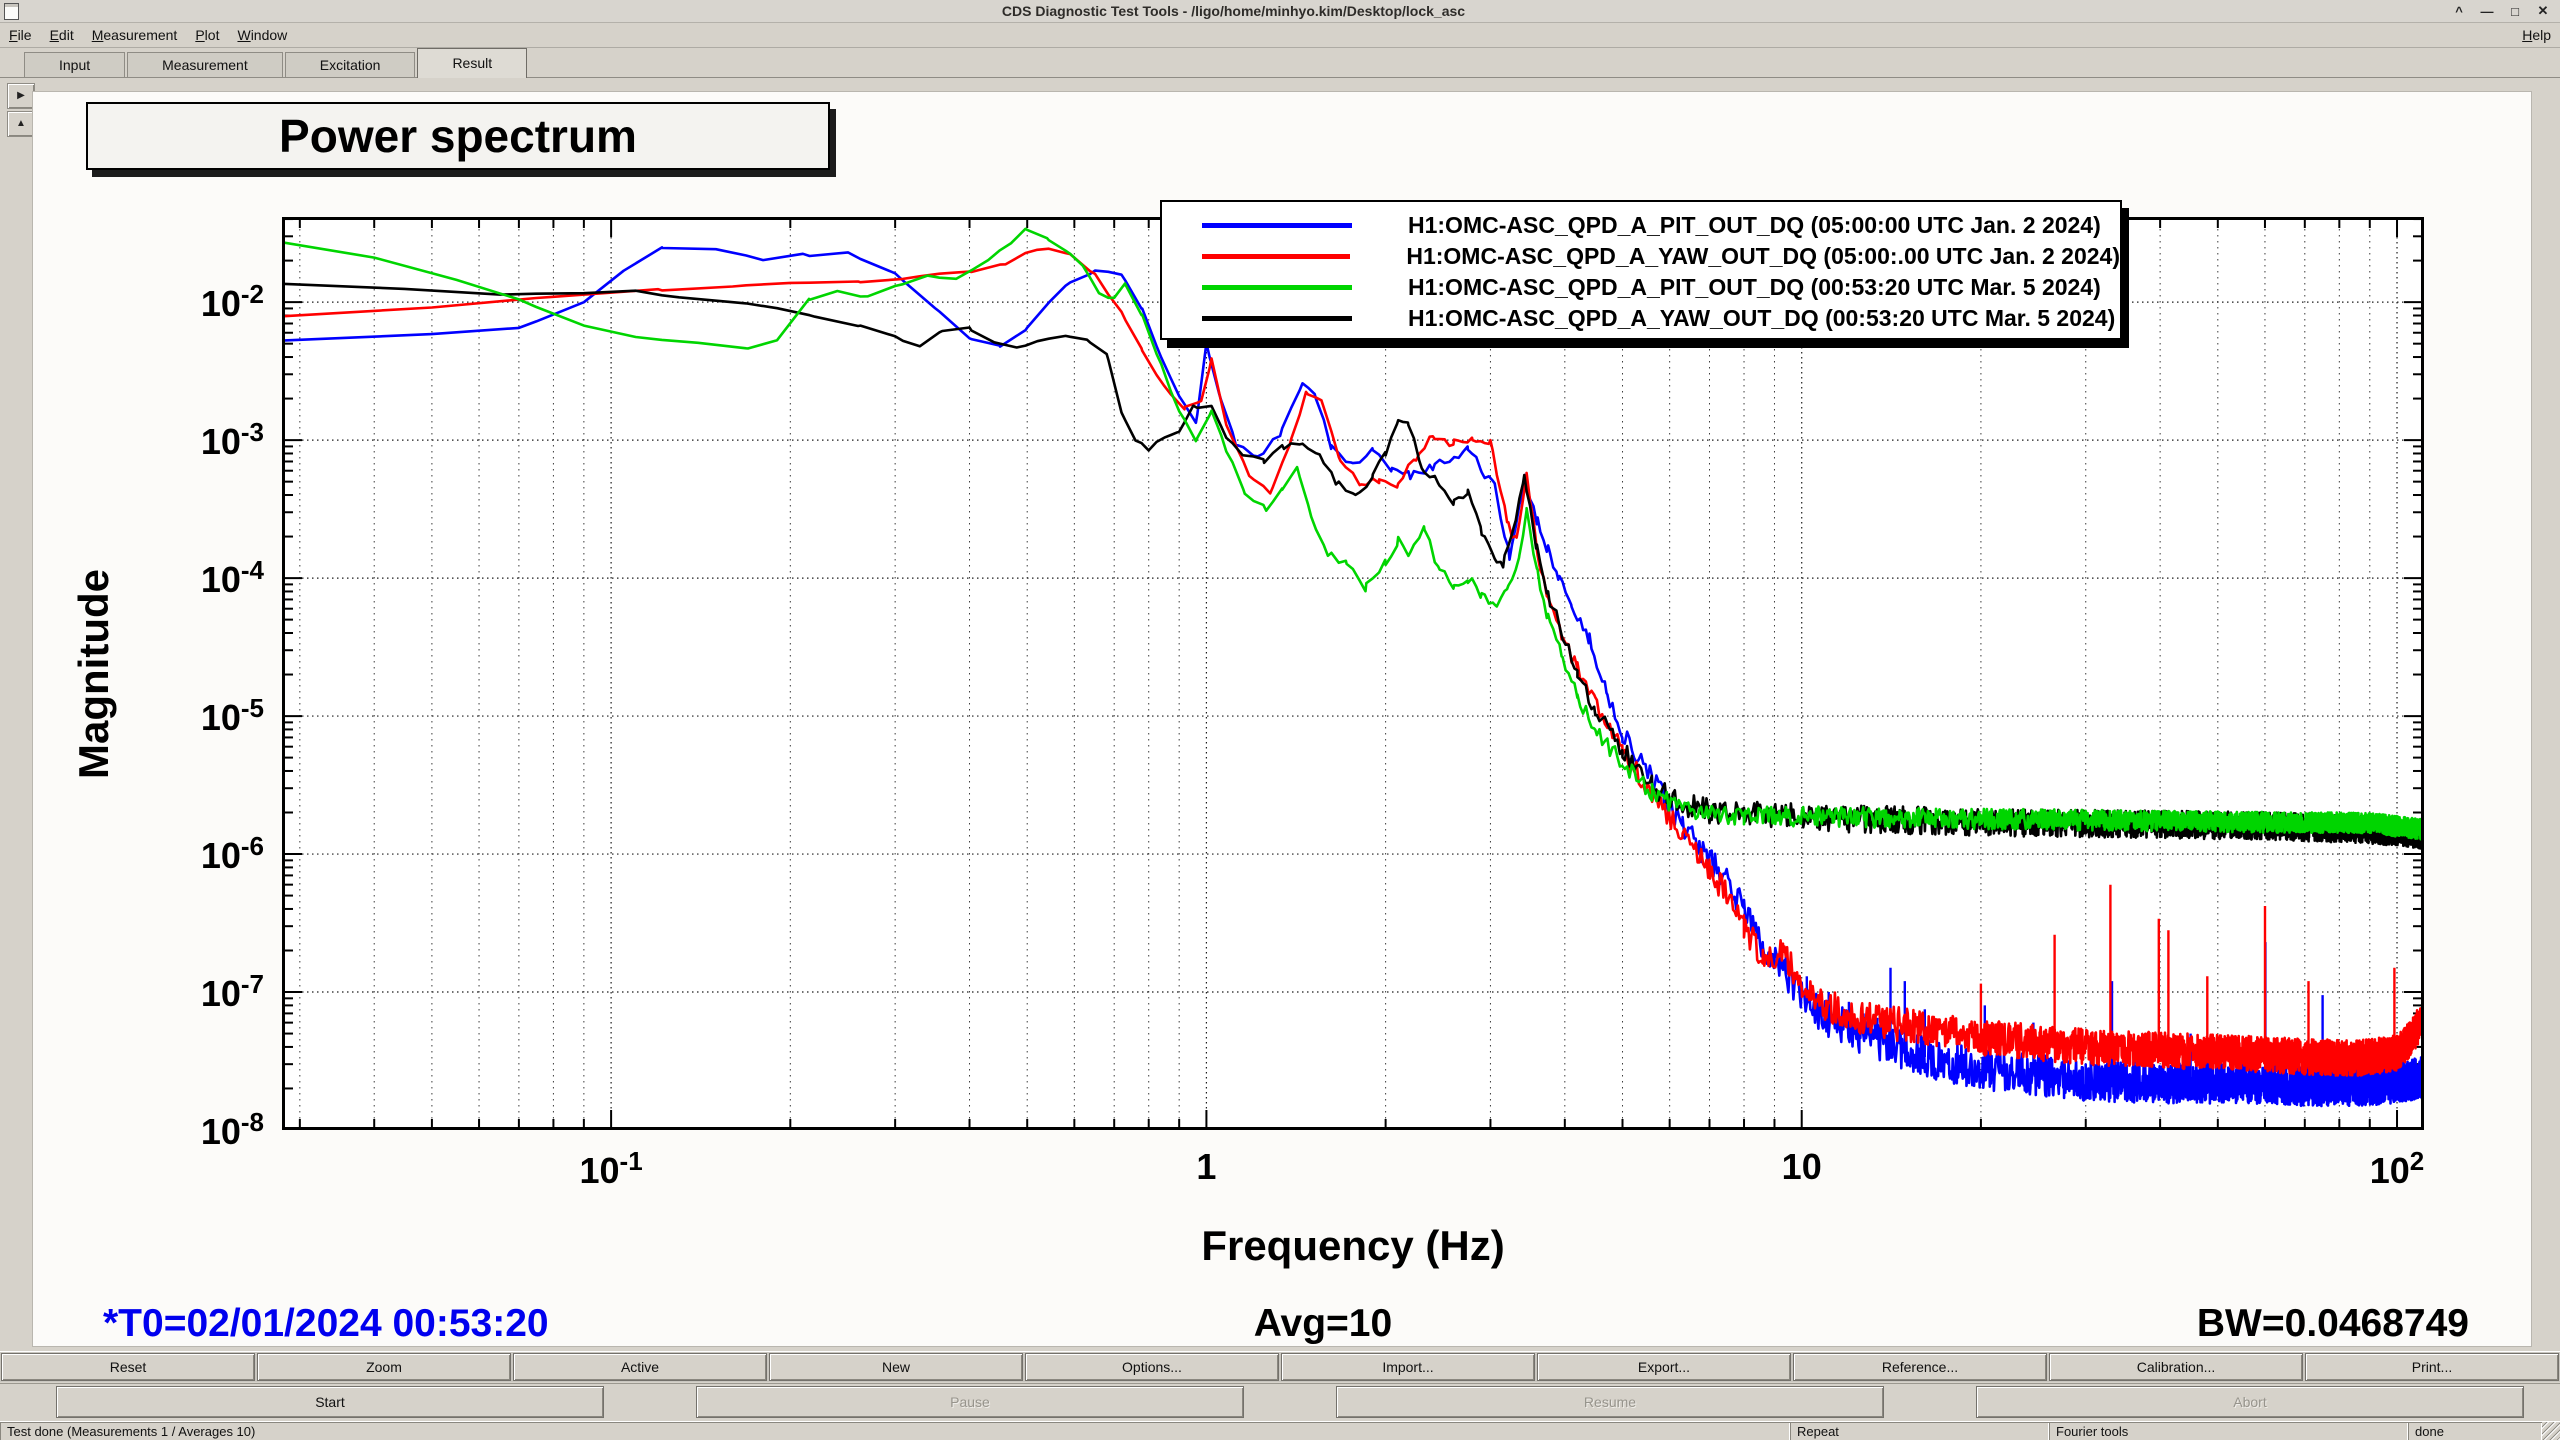 The image size is (2560, 1440). Describe the element at coordinates (1610, 1402) in the screenshot. I see `resume-button: Resume` at that location.